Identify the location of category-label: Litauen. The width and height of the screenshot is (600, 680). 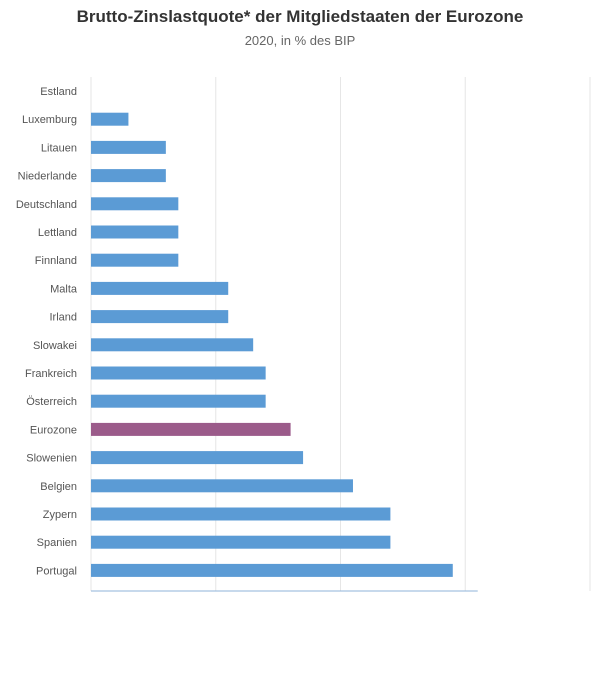
(59, 148).